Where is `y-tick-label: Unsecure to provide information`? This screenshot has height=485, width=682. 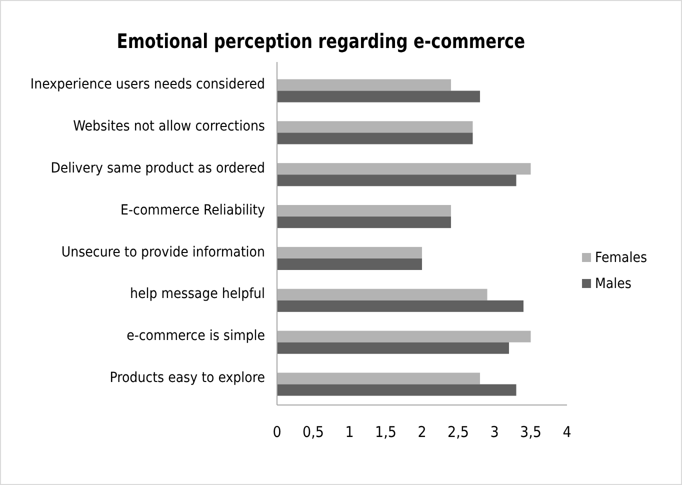 y-tick-label: Unsecure to provide information is located at coordinates (163, 252).